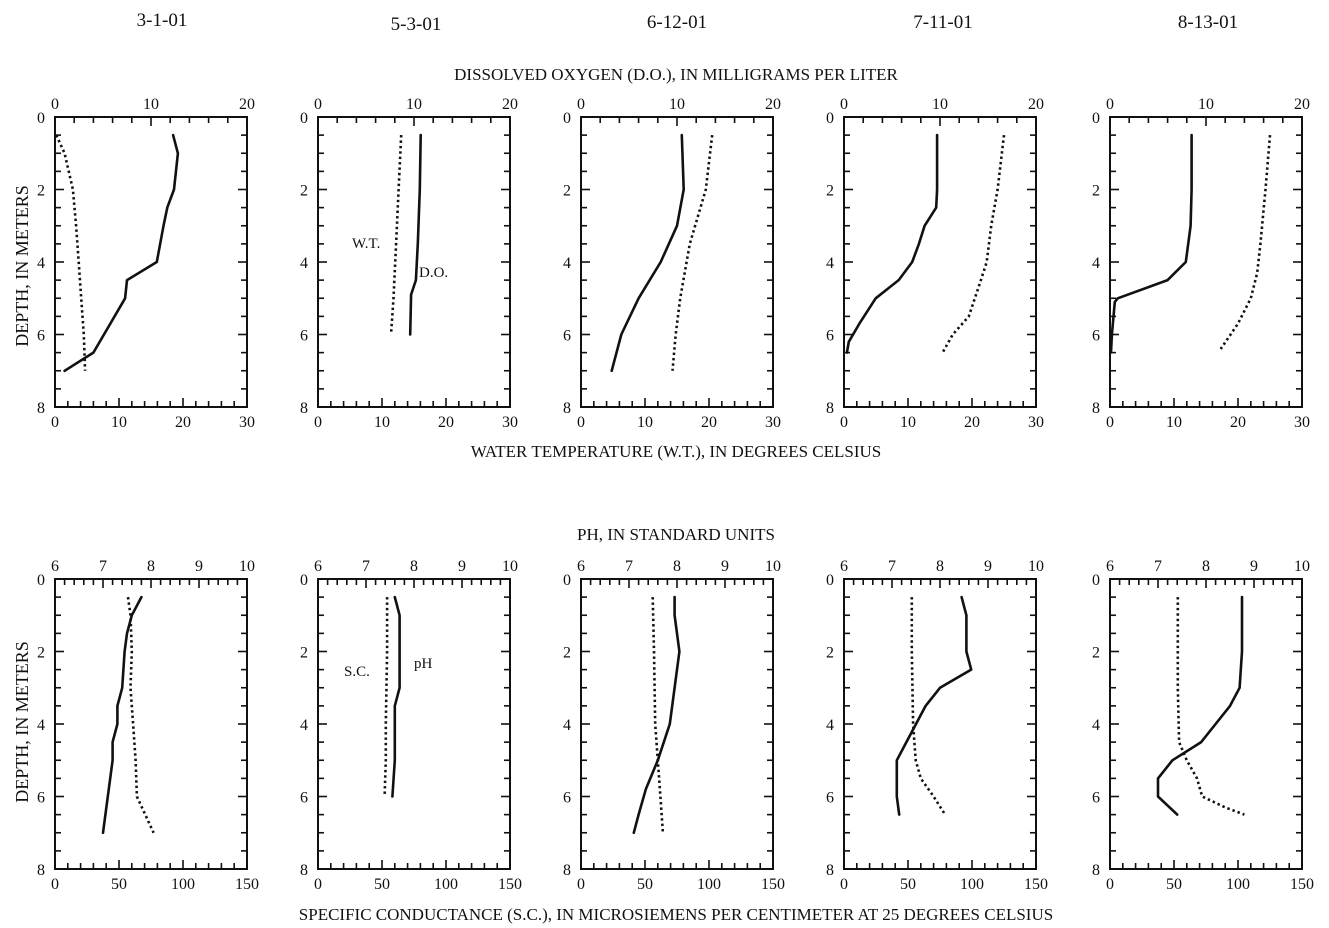 The width and height of the screenshot is (1329, 928). I want to click on annotation-ph: pH, so click(423, 664).